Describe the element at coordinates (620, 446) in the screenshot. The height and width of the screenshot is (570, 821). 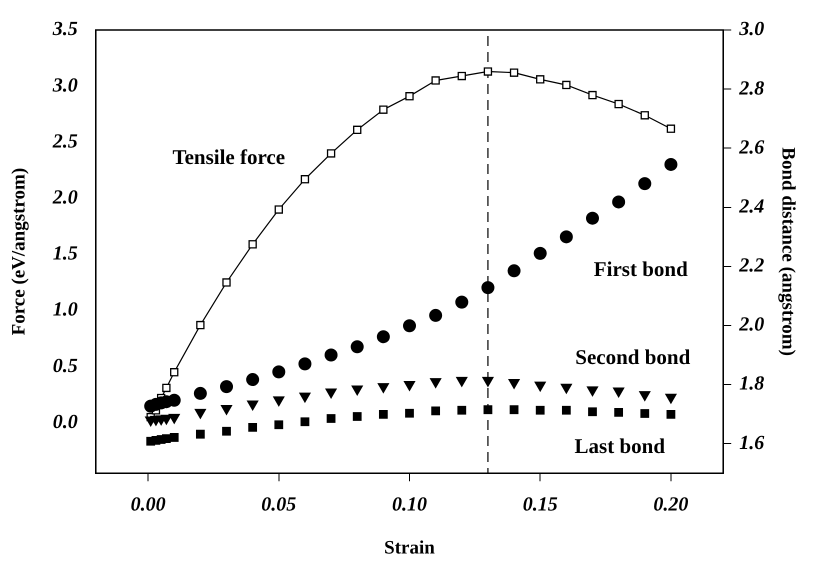
I see `series-label: Last bond` at that location.